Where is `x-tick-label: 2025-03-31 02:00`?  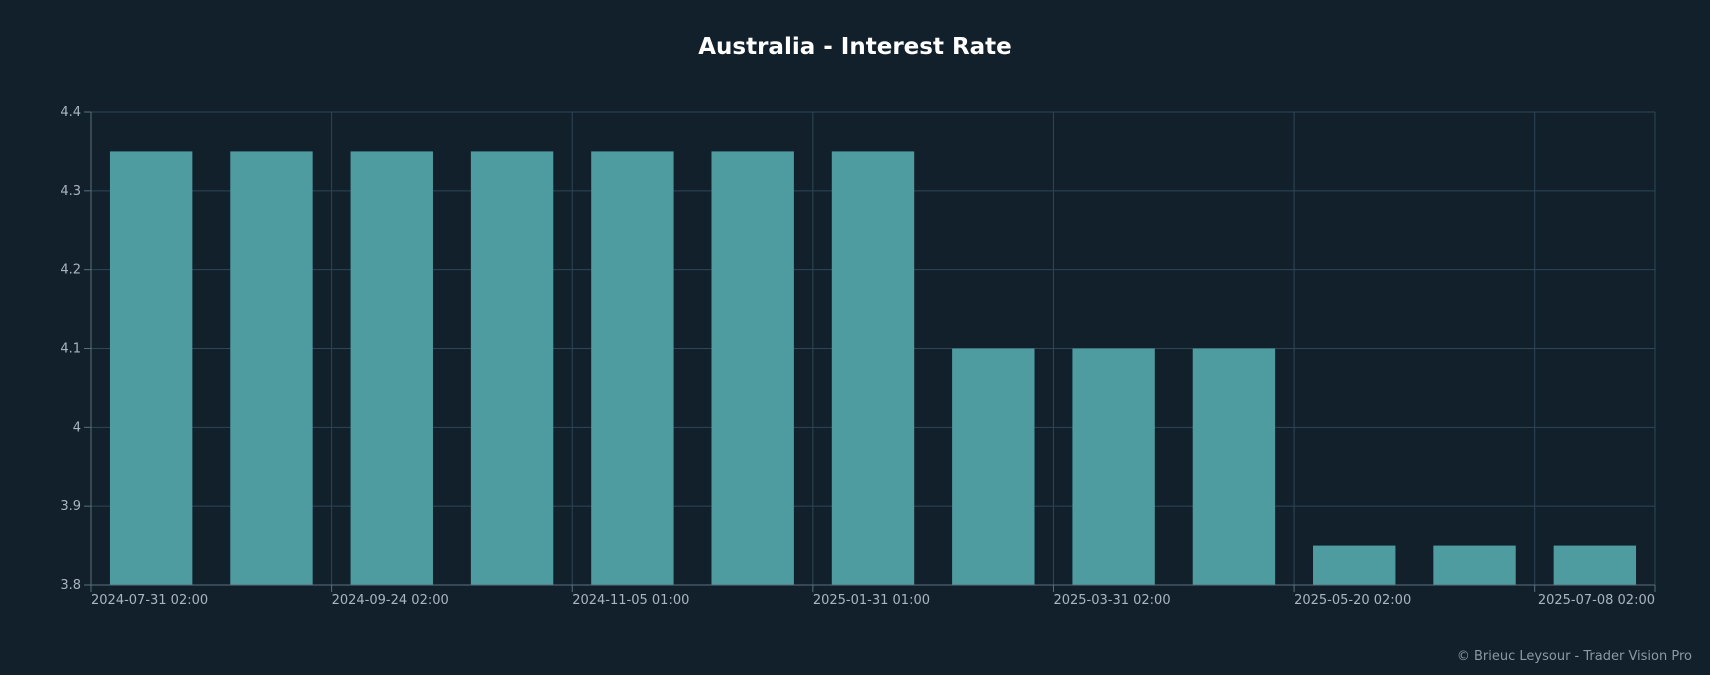
x-tick-label: 2025-03-31 02:00 is located at coordinates (1111, 600).